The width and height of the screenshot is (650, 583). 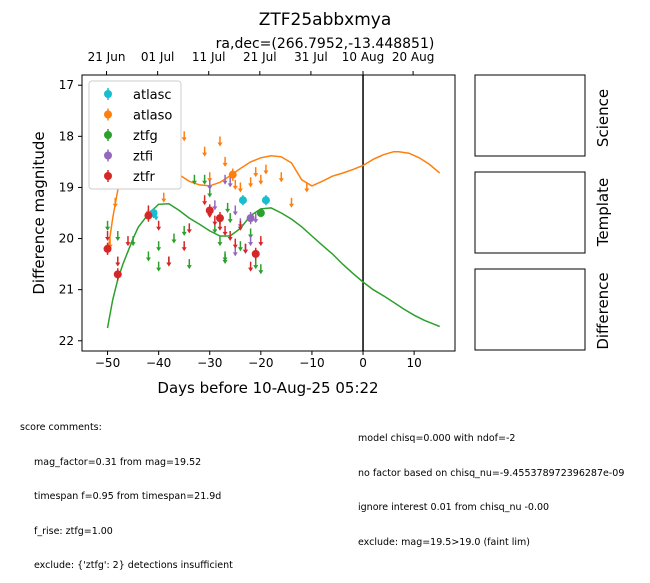 I want to click on top-date-tick-label: 20 Aug, so click(x=413, y=57).